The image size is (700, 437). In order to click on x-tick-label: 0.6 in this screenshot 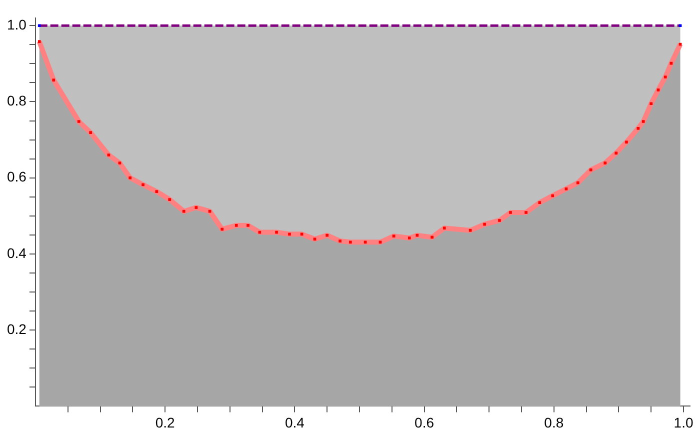, I will do `click(424, 422)`.